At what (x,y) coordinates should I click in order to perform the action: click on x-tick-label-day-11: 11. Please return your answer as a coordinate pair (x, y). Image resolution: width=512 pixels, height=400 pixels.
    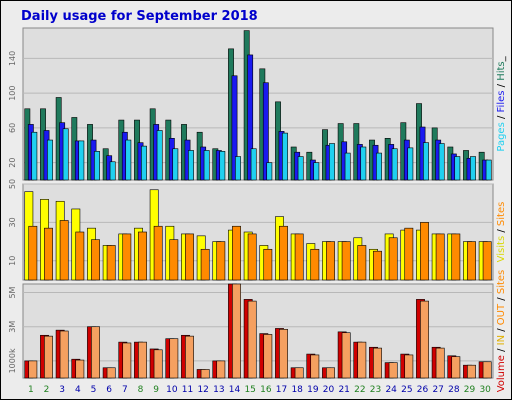
    Looking at the image, I should click on (187, 390).